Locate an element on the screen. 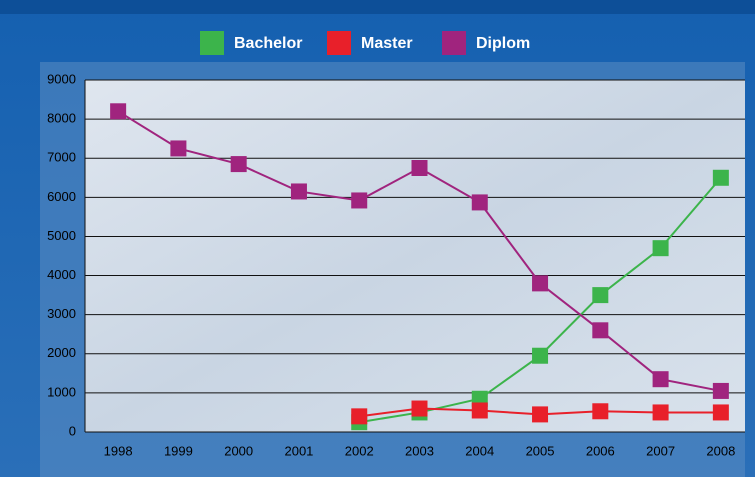 Image resolution: width=755 pixels, height=477 pixels. y-tick-label: 6000 is located at coordinates (61, 196).